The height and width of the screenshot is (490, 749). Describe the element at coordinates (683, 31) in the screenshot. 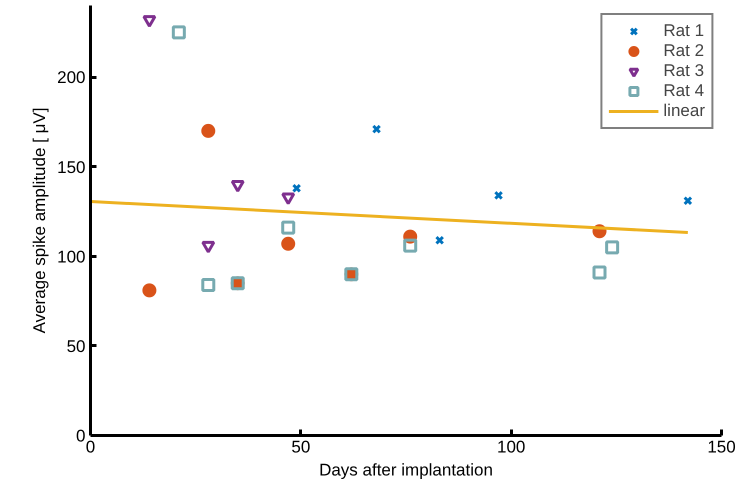

I see `legend-label: Rat 1` at that location.